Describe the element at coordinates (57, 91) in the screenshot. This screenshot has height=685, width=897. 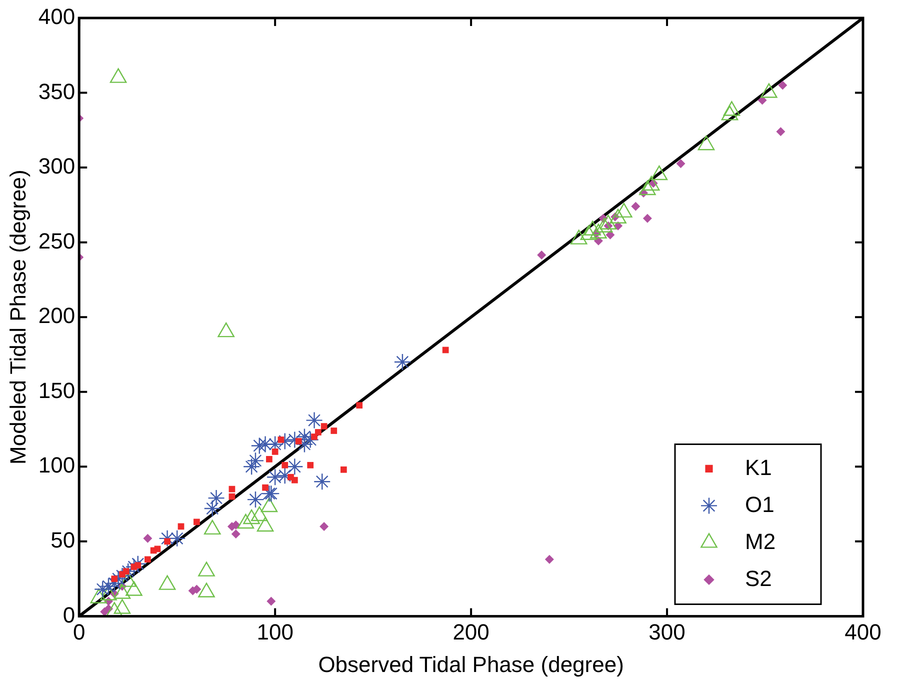
I see `y-tick-label: 350` at that location.